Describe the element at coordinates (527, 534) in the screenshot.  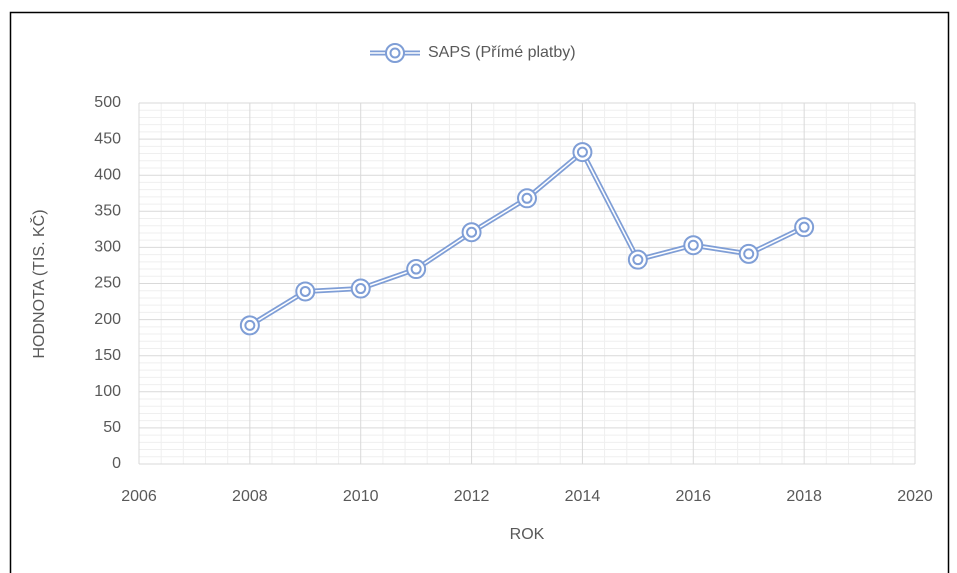
I see `x-axis-label: ROK` at that location.